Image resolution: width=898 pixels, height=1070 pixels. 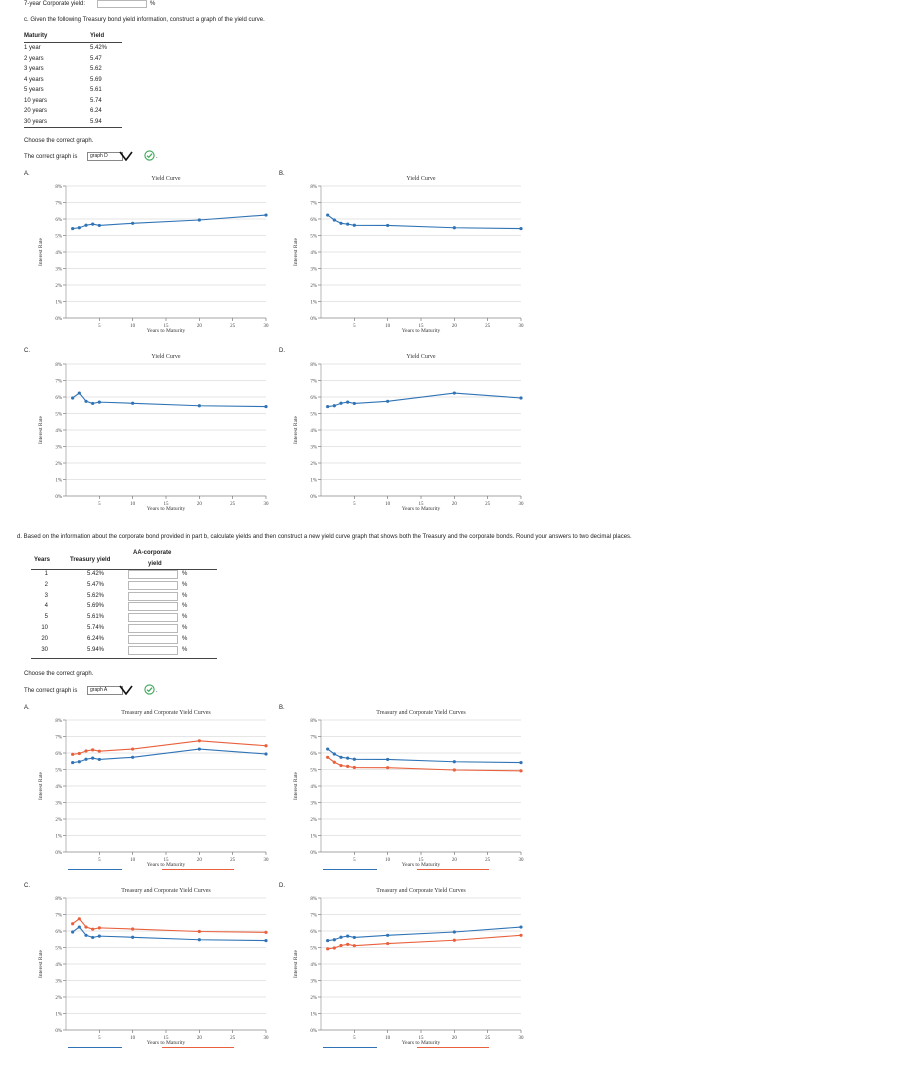 I want to click on table-bottom-rule, so click(x=73, y=127).